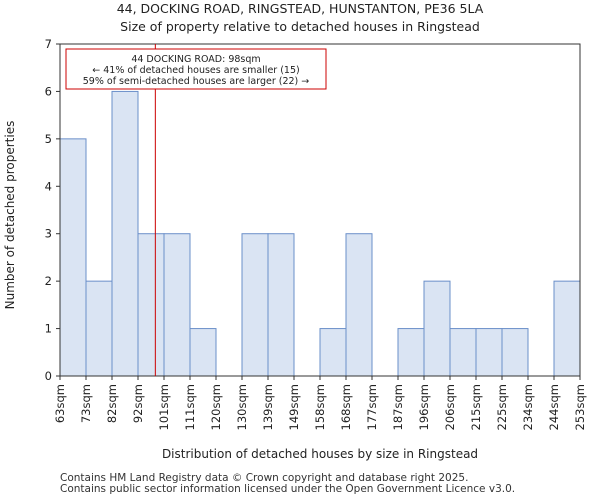  What do you see at coordinates (463, 352) in the screenshot?
I see `bar-206sqm` at bounding box center [463, 352].